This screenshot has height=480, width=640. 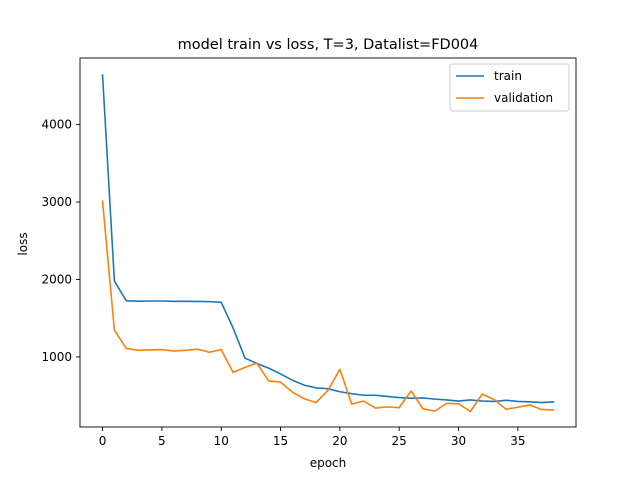 I want to click on chart-title: model train vs loss, T=3, Datalist=FD004, so click(x=328, y=45).